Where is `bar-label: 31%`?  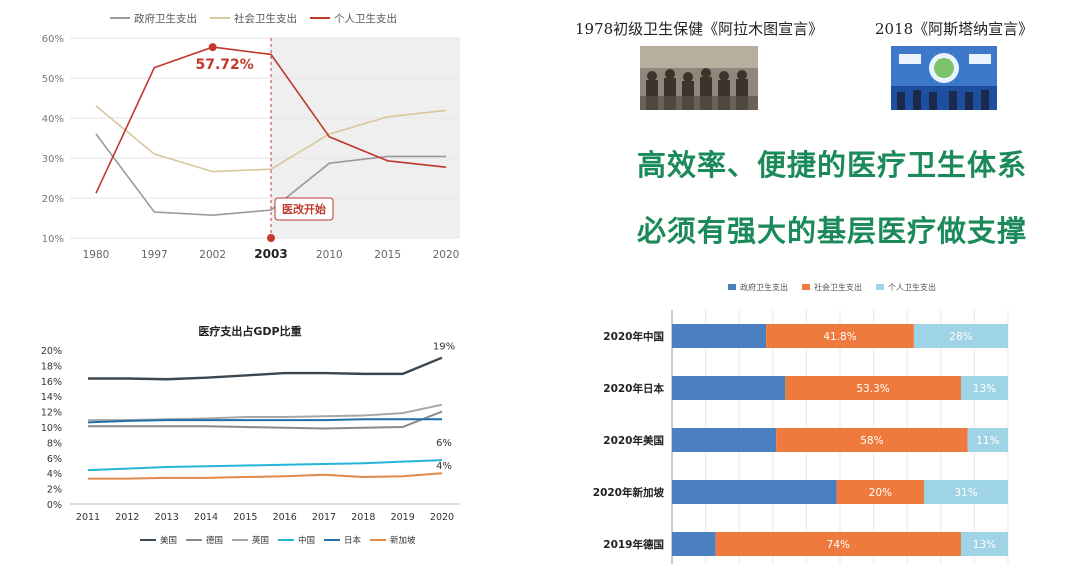 bar-label: 31% is located at coordinates (965, 493).